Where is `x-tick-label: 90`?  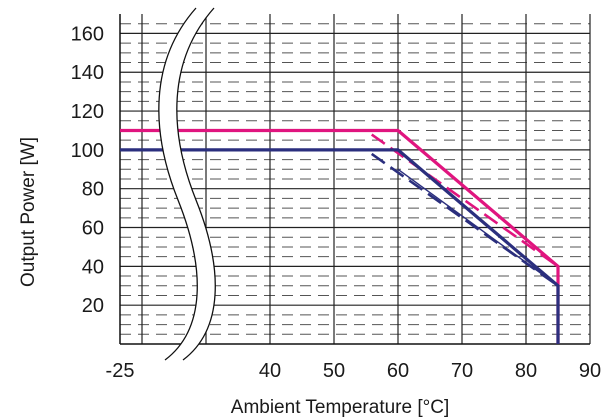
x-tick-label: 90 is located at coordinates (590, 371).